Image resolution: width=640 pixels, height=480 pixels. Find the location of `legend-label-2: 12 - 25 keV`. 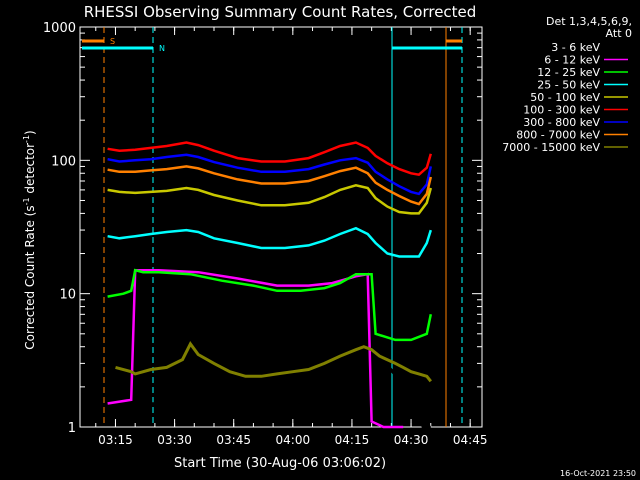

legend-label-2: 12 - 25 keV is located at coordinates (568, 72).